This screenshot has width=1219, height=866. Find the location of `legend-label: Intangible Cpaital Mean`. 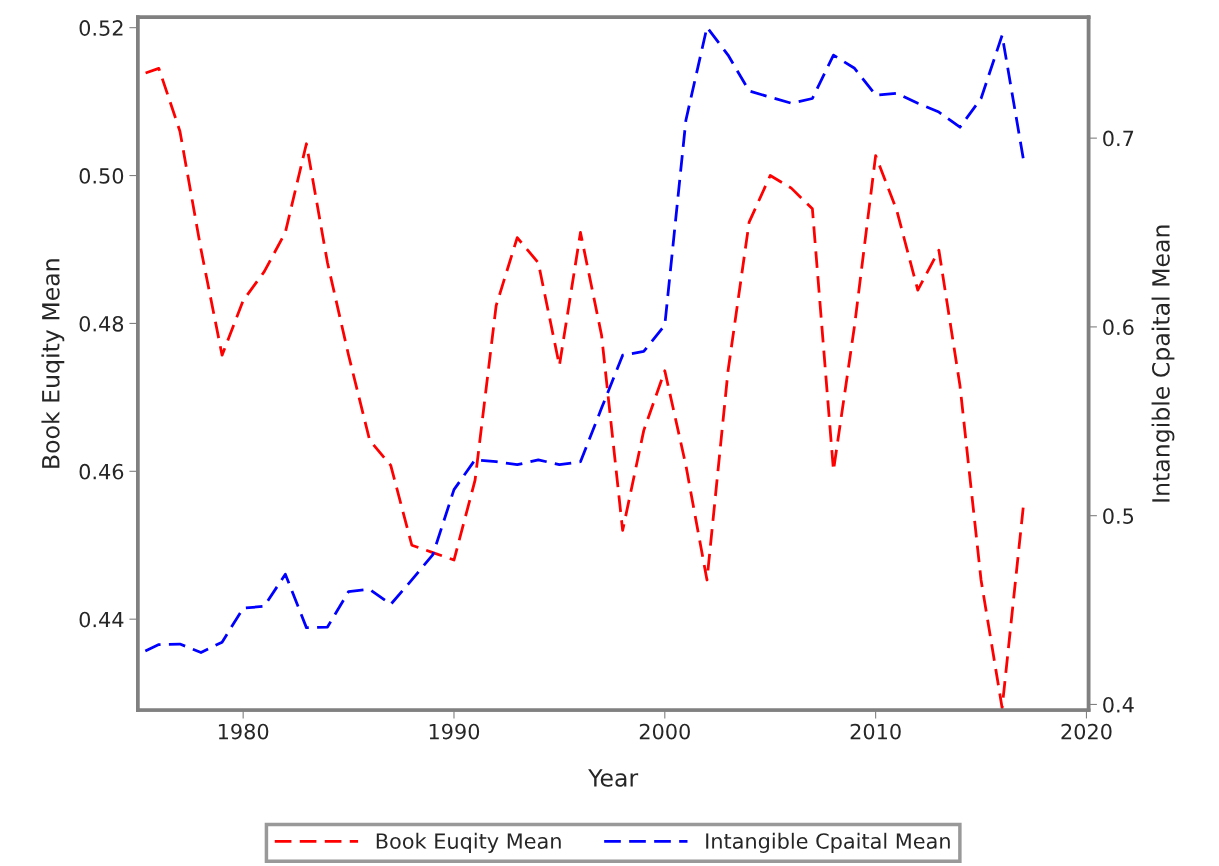

legend-label: Intangible Cpaital Mean is located at coordinates (828, 842).